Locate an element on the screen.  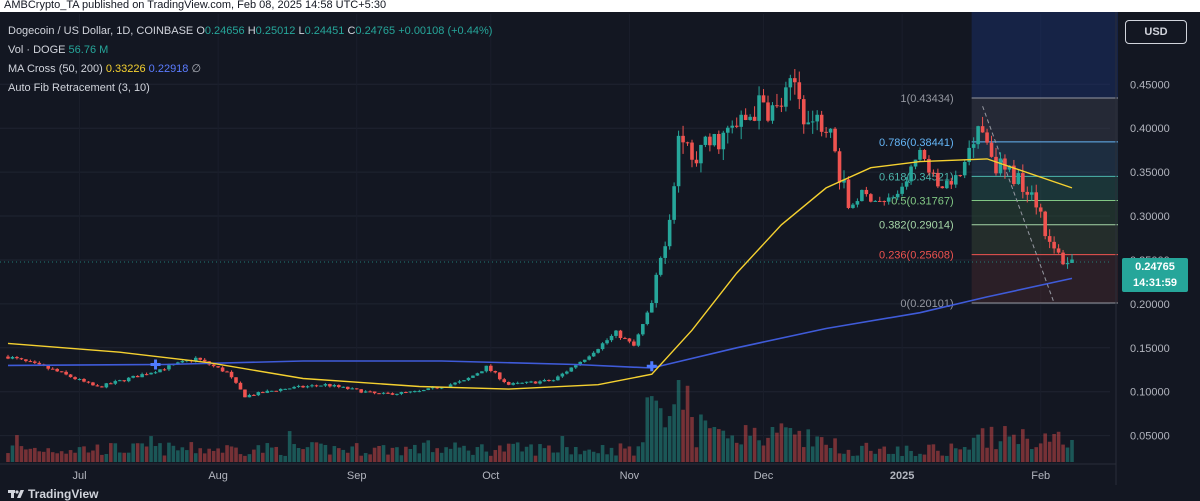
fib-level-label: 0.5(0.31767) is located at coordinates (922, 202).